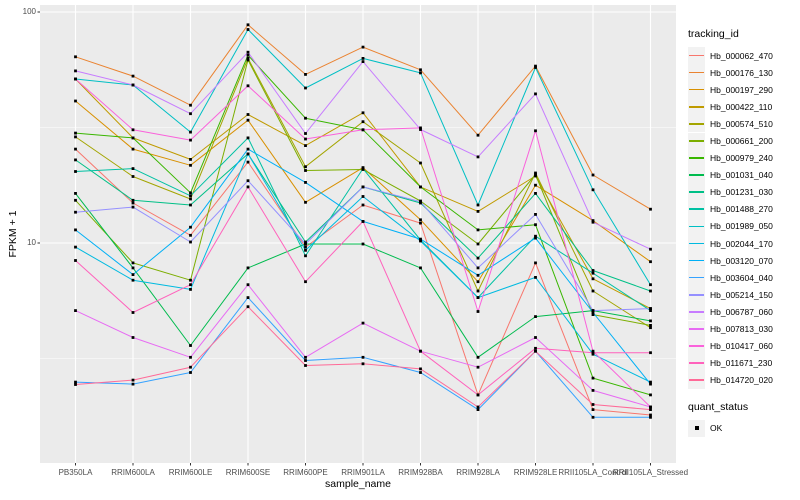 Image resolution: width=800 pixels, height=500 pixels. Describe the element at coordinates (713, 34) in the screenshot. I see `legend-title-tracking-id: tracking_id` at that location.